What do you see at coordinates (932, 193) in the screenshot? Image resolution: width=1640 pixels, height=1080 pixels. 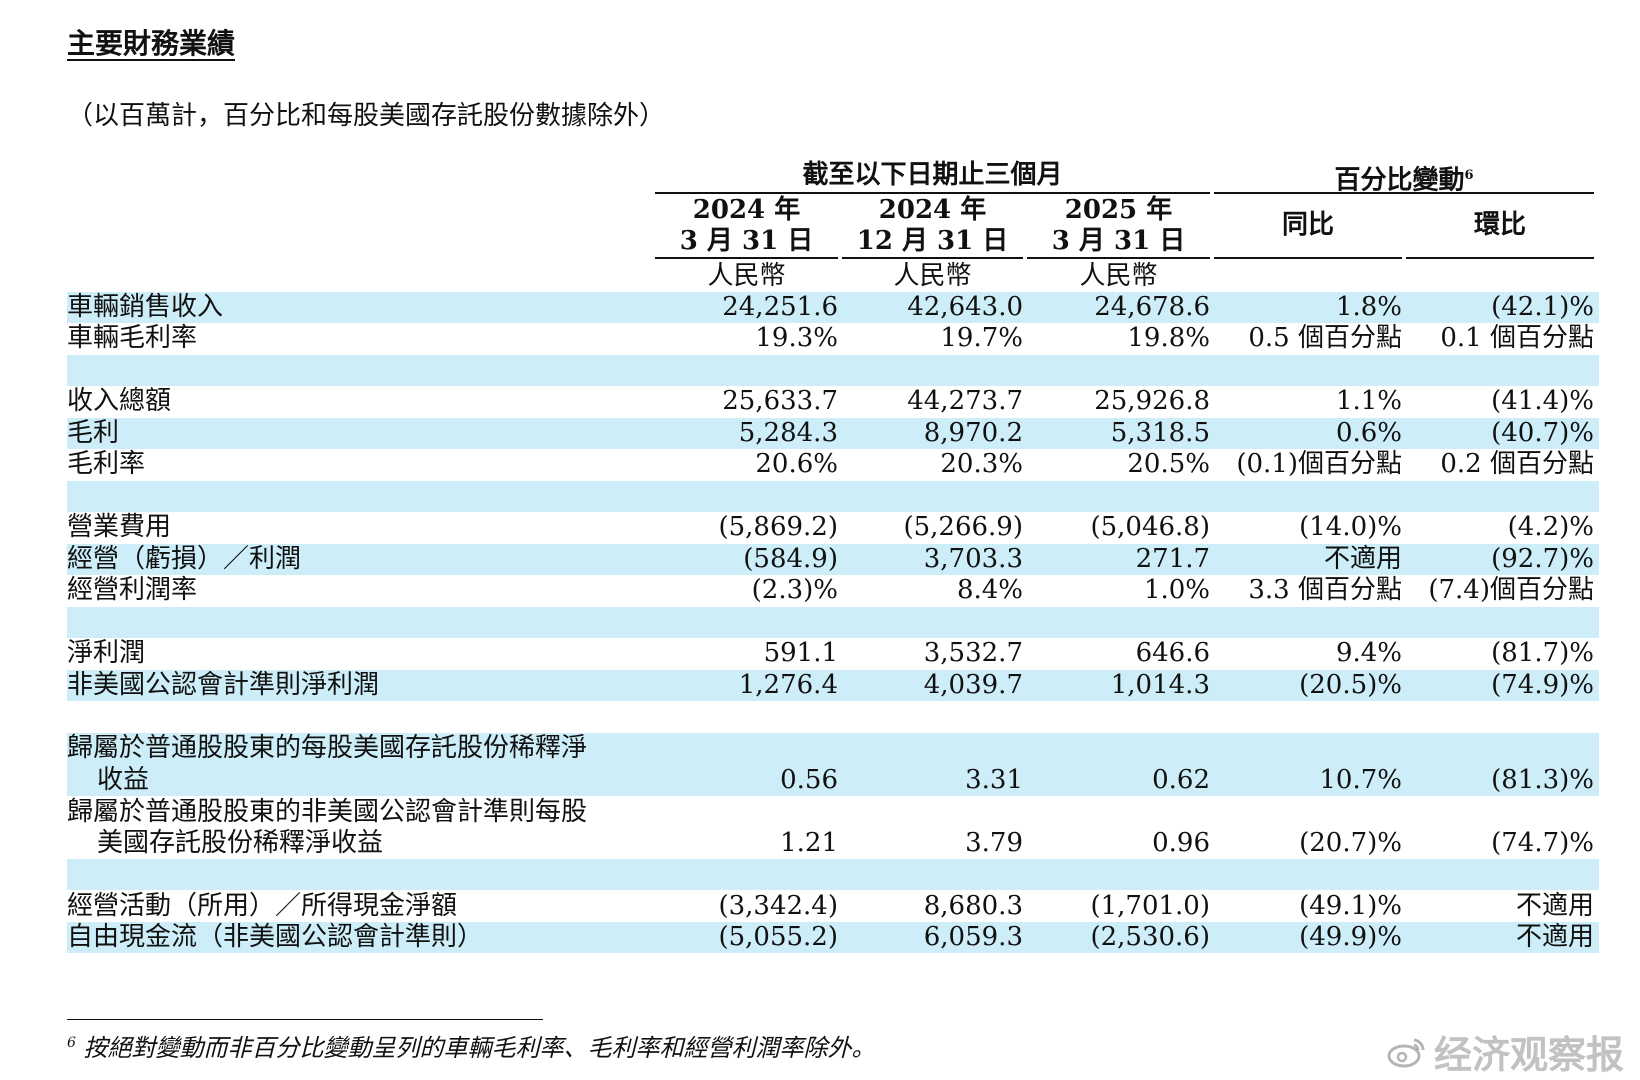 I see `header-rule-period` at bounding box center [932, 193].